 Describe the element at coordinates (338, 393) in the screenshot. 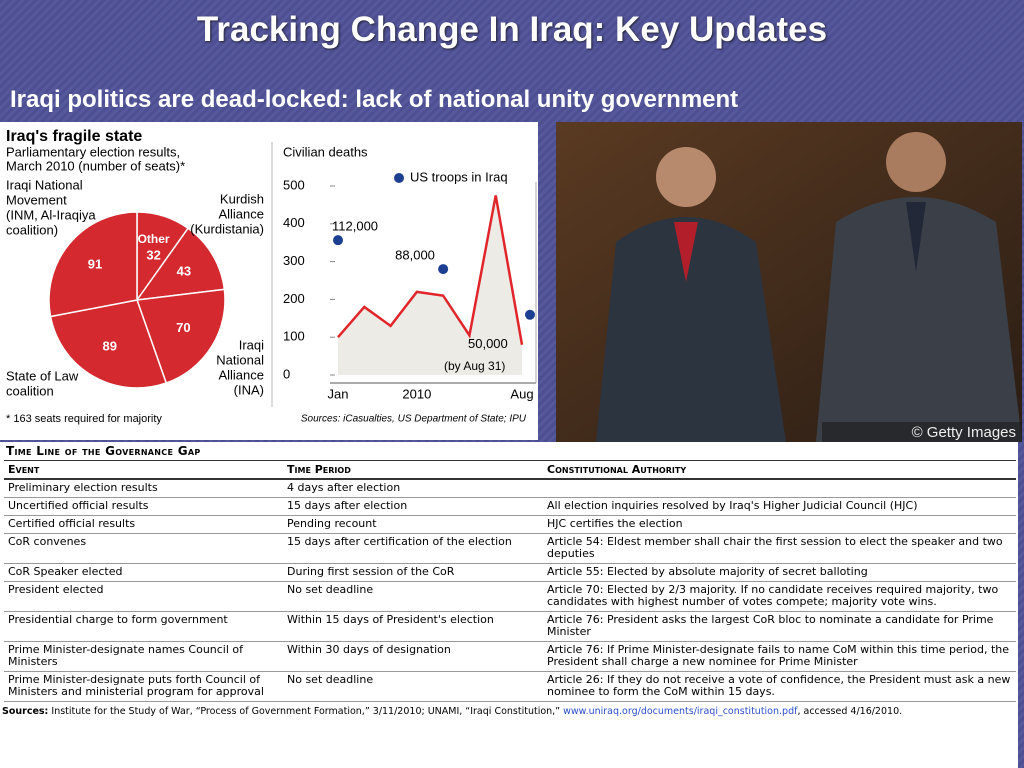

I see `x-tick-label: Jan` at that location.